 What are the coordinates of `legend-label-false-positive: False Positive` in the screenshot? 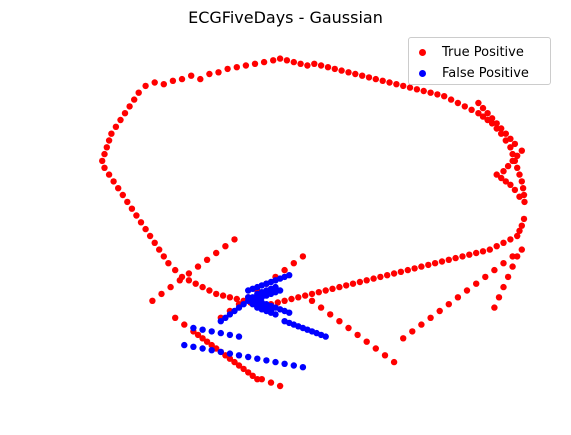 It's located at (485, 73).